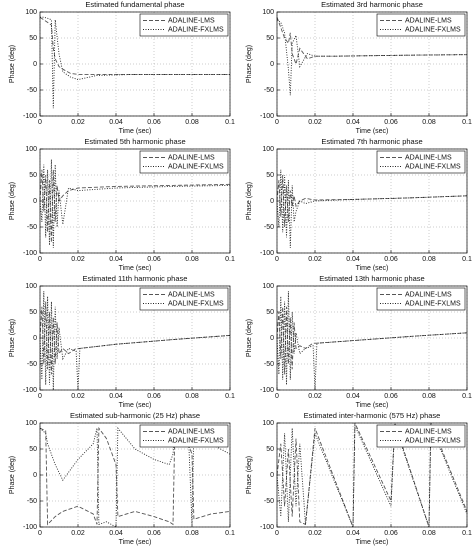 This screenshot has height=547, width=474. I want to click on chart-title: Estimated 3rd harmonic phase, so click(372, 4).